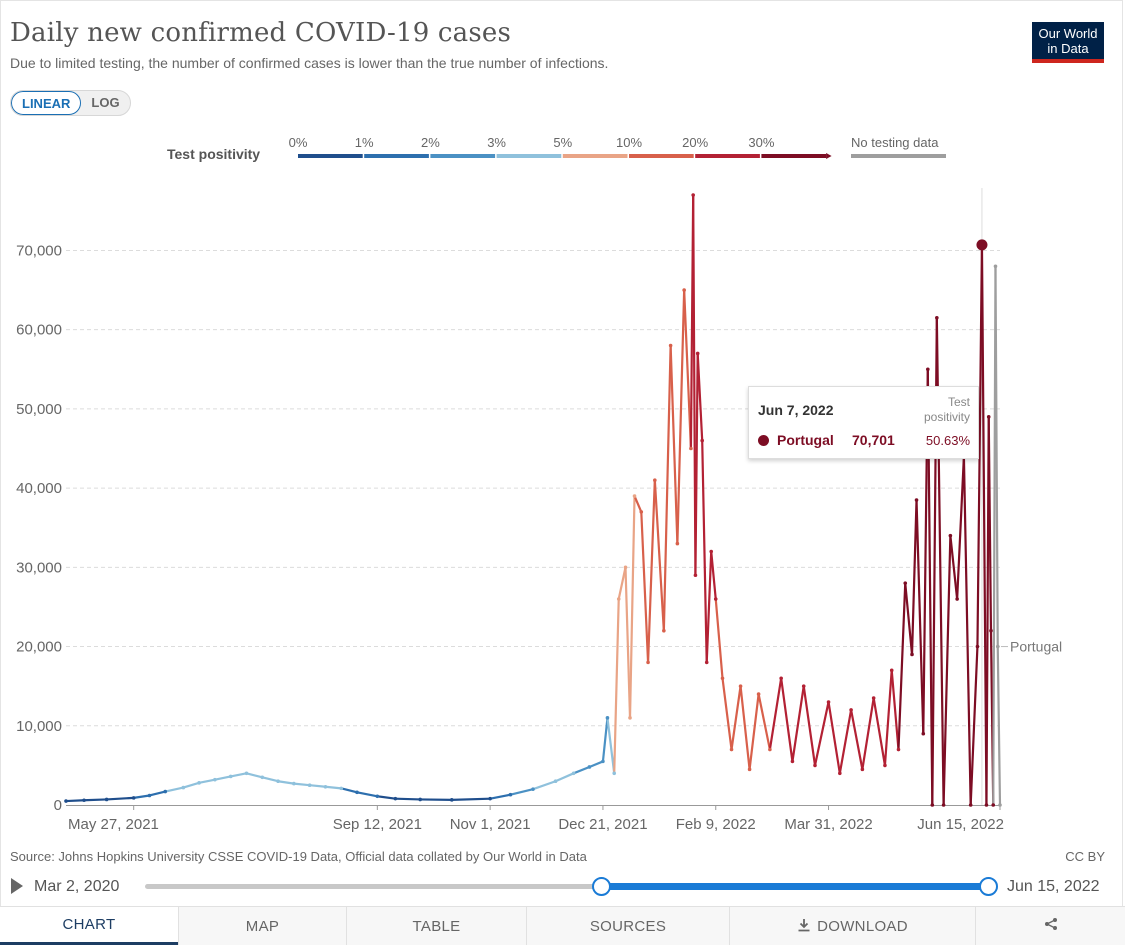  Describe the element at coordinates (601, 886) in the screenshot. I see `timeline-start-handle` at that location.